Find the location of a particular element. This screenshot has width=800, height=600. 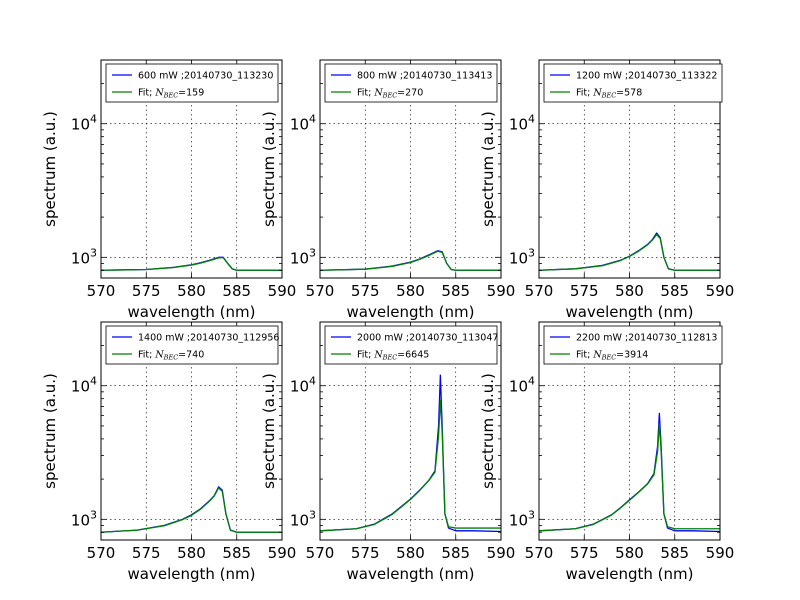

legend-label: Fit; NBEC=740 is located at coordinates (171, 356).